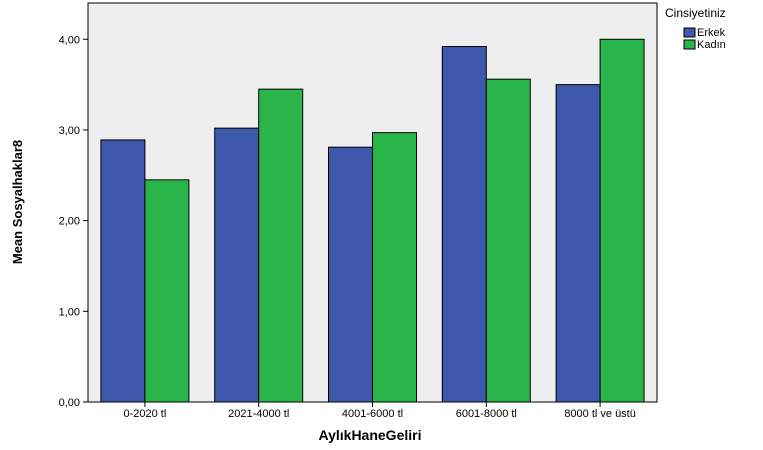  Describe the element at coordinates (69, 131) in the screenshot. I see `y-tick-label: 3,00` at that location.